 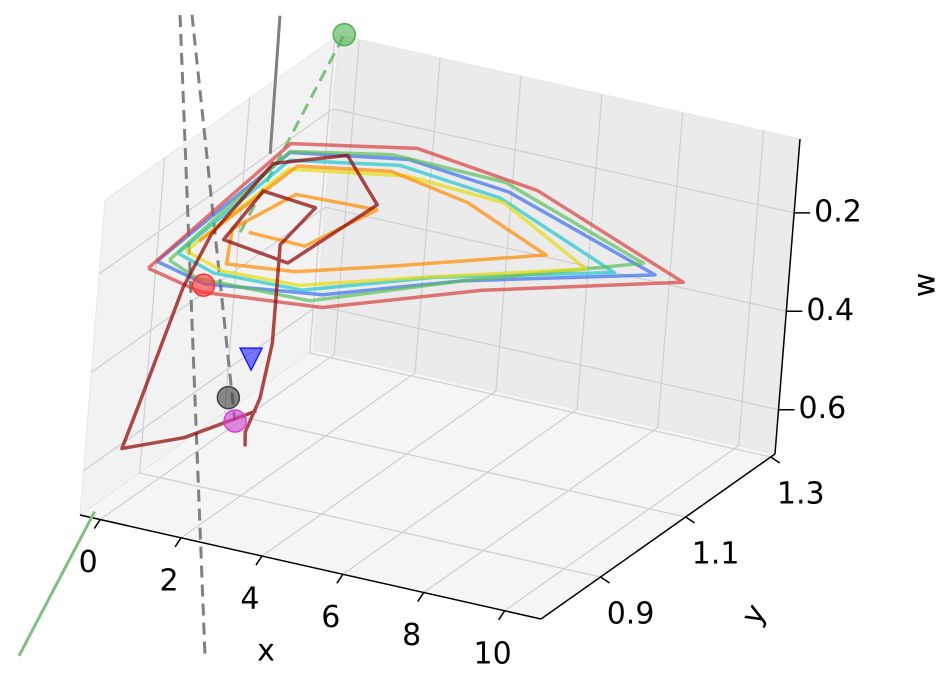 What do you see at coordinates (330, 617) in the screenshot?
I see `x-tick-label: 6` at bounding box center [330, 617].